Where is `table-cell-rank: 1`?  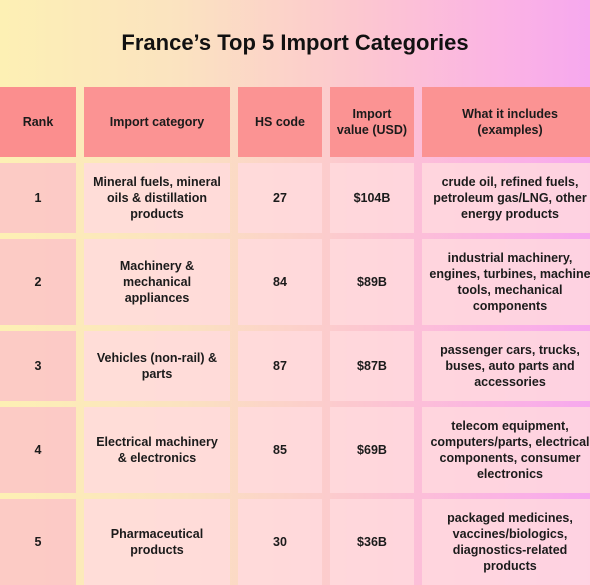
table-cell-rank: 1 is located at coordinates (38, 198).